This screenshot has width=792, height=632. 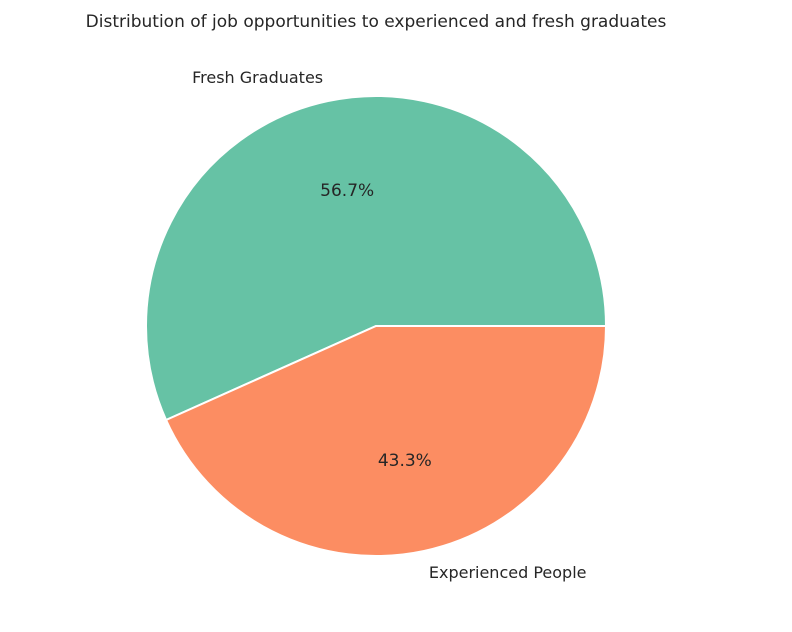 What do you see at coordinates (347, 191) in the screenshot?
I see `slice-percent-label: 56.7%` at bounding box center [347, 191].